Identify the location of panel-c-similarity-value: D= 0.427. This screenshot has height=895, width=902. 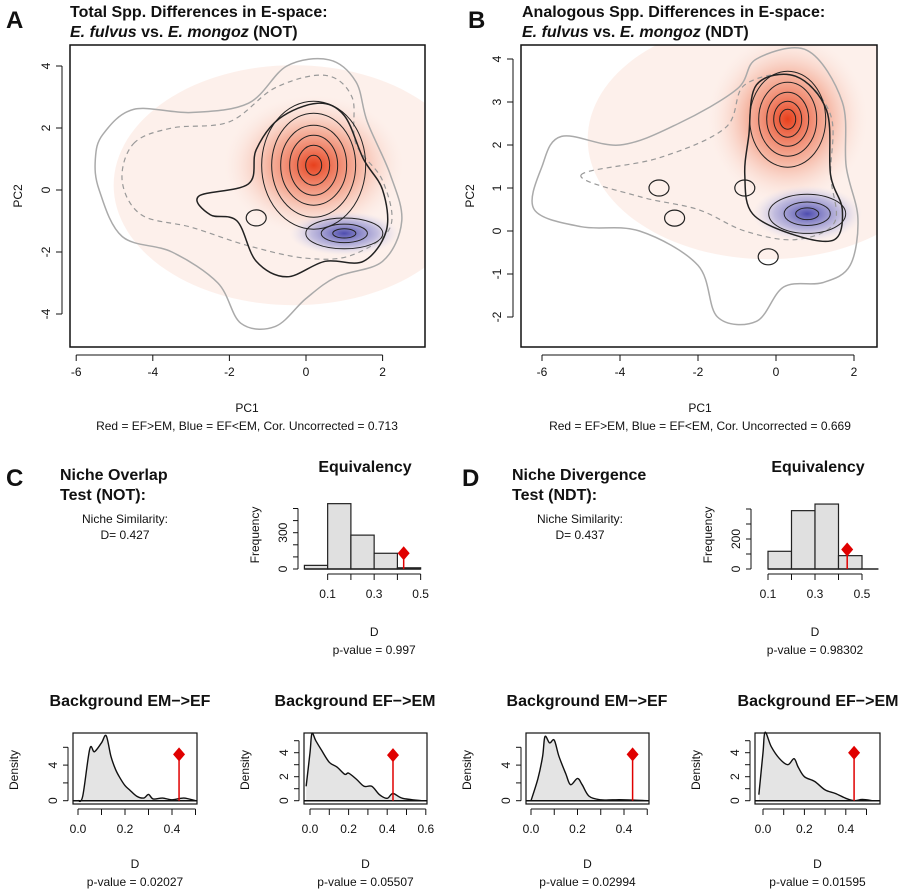
(124, 535).